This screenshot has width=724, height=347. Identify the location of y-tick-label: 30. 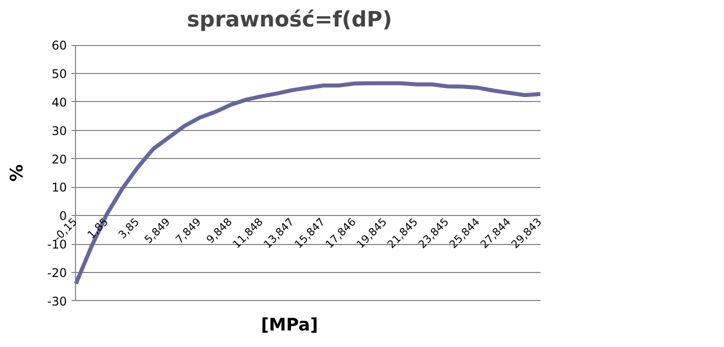
(59, 131).